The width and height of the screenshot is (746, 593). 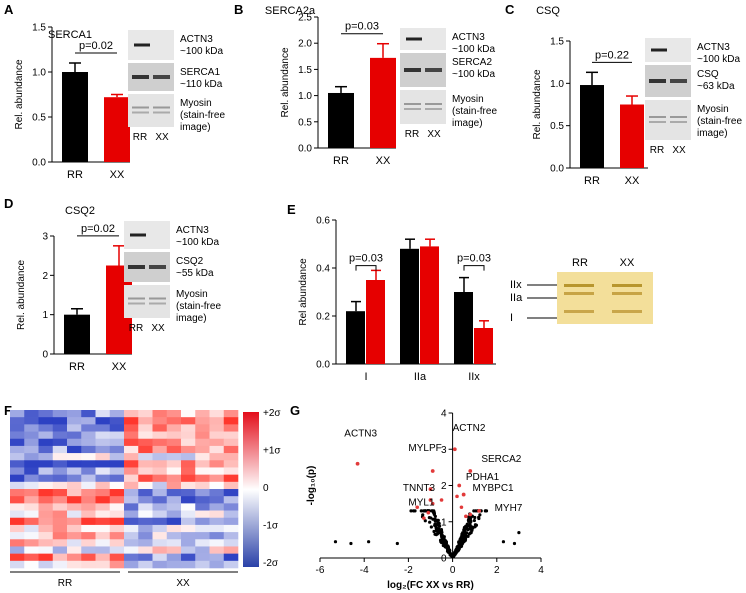 What do you see at coordinates (320, 570) in the screenshot?
I see `x-tick-label: -6` at bounding box center [320, 570].